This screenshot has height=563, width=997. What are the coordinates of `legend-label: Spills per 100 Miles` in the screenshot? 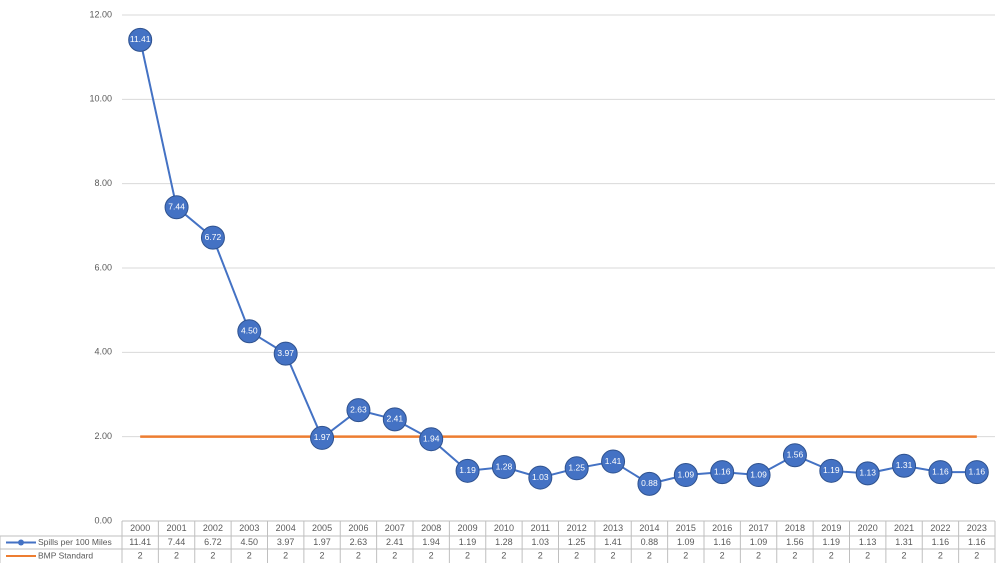 It's located at (75, 542).